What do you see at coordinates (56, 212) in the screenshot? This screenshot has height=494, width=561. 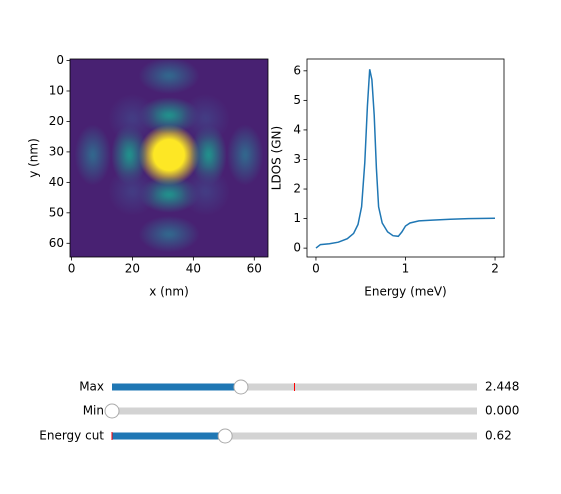 I see `y-tick-label: 50` at bounding box center [56, 212].